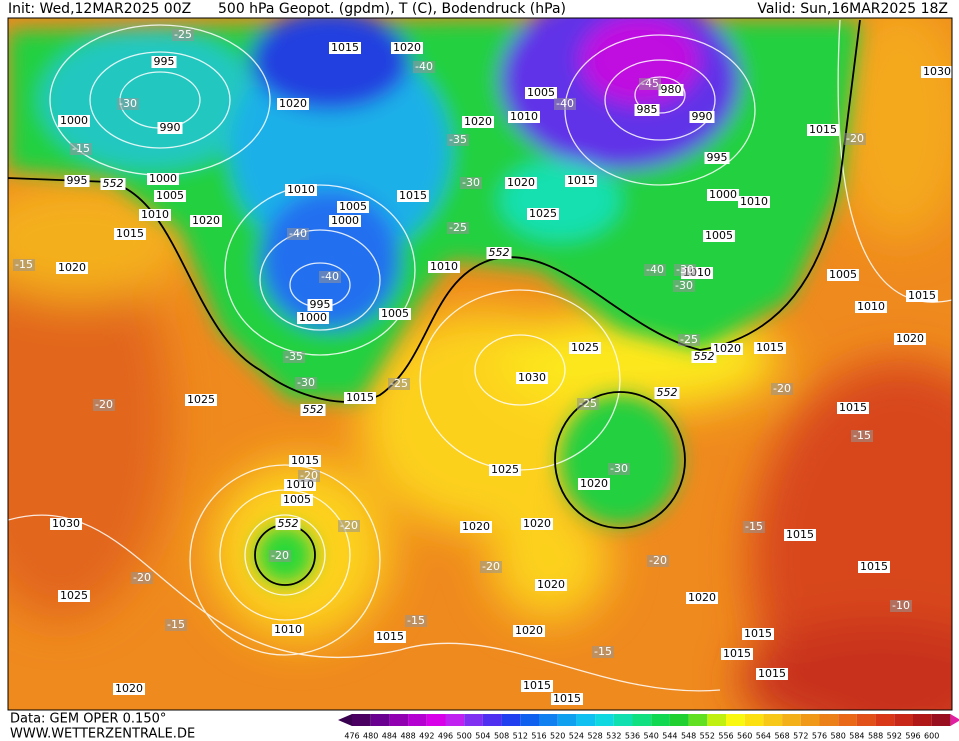 The height and width of the screenshot is (741, 959). I want to click on pressure-label: 1010, so click(871, 306).